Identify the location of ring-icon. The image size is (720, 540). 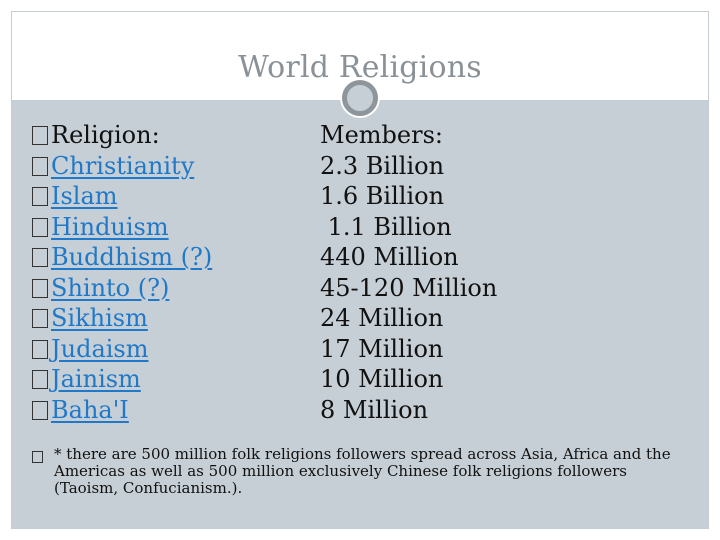
(360, 98).